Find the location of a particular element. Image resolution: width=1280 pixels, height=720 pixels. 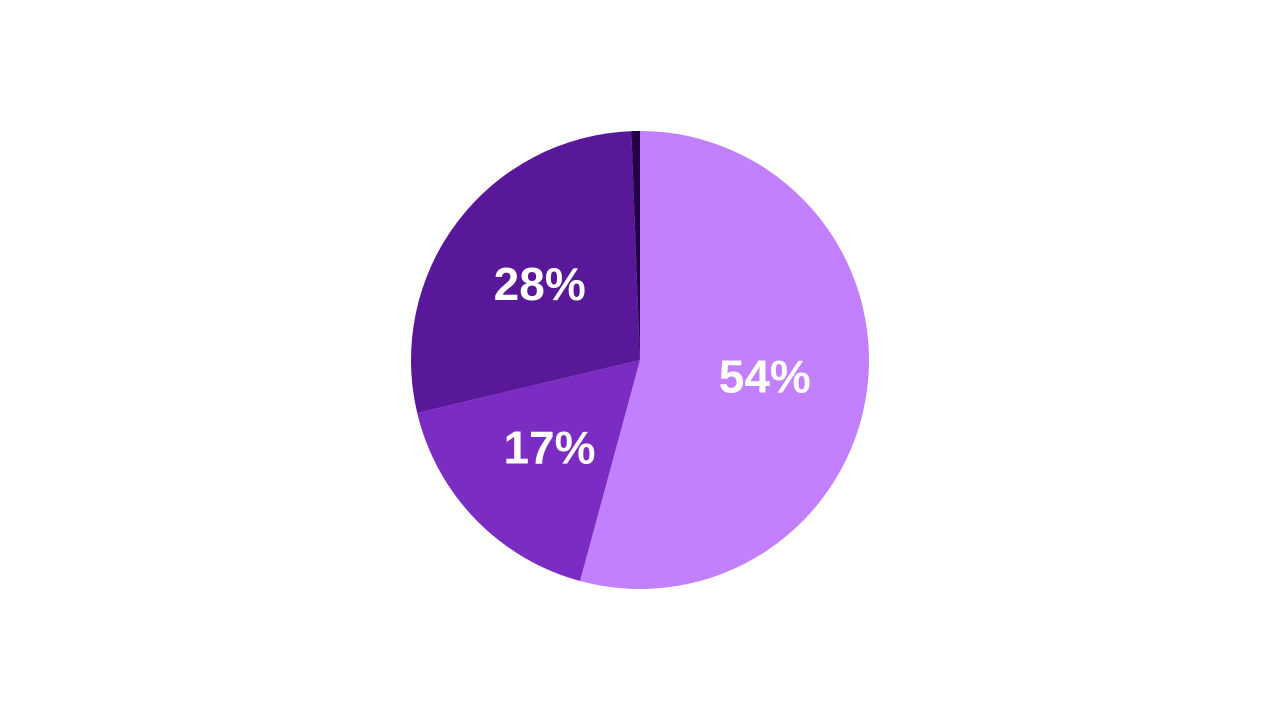

pie-labels: 54% 17% 28% is located at coordinates (652, 366).